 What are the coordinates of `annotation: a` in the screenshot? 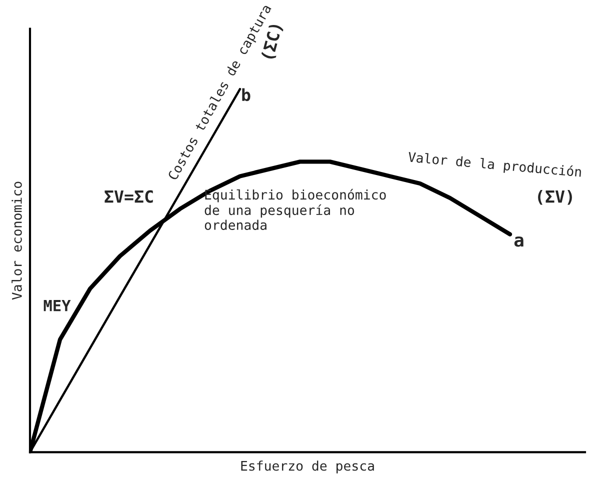 It's located at (519, 241).